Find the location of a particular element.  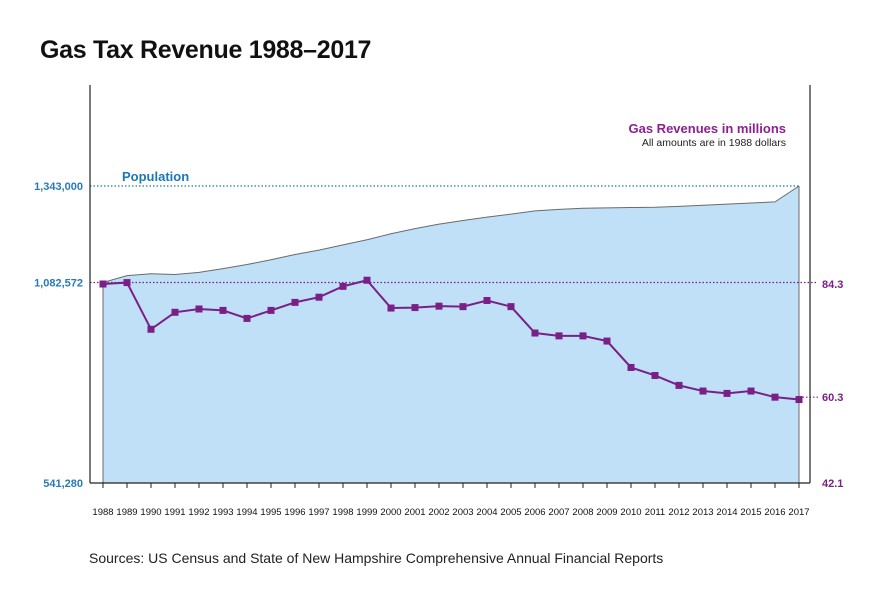

gas-series-label: Gas Revenues in millions is located at coordinates (708, 128).